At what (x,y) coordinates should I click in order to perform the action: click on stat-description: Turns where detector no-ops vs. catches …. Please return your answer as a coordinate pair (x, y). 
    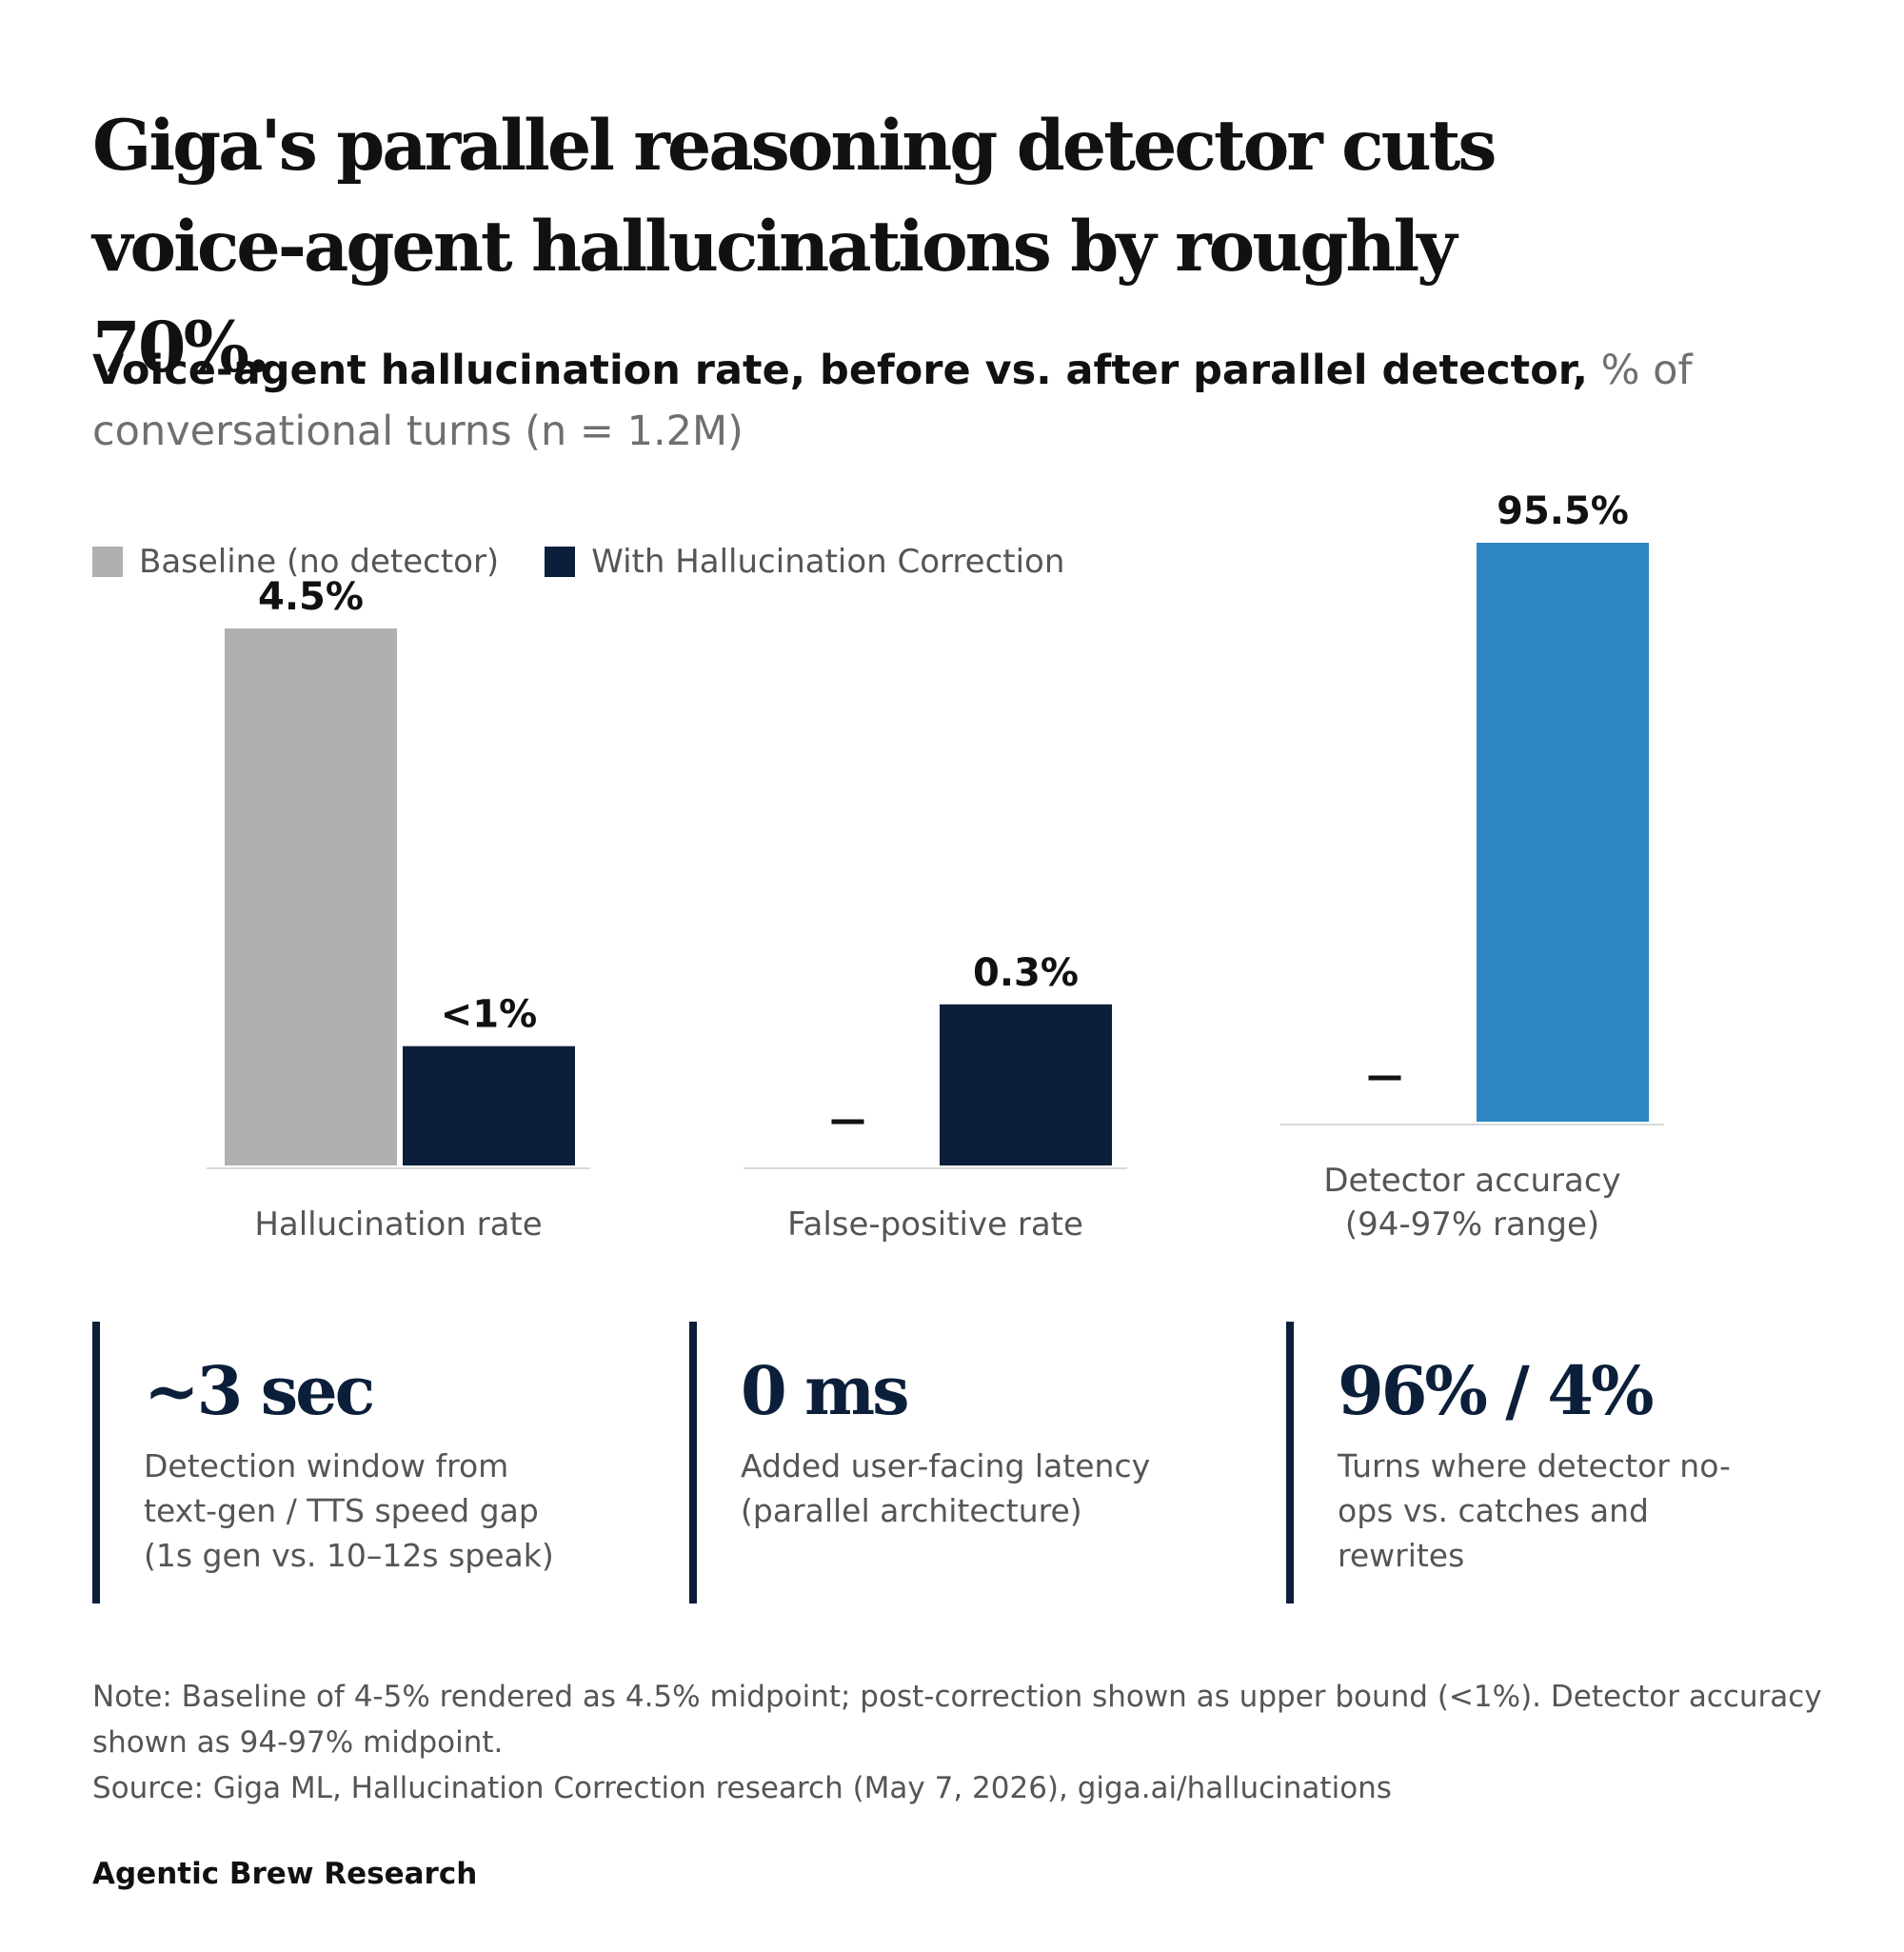
    Looking at the image, I should click on (1534, 1510).